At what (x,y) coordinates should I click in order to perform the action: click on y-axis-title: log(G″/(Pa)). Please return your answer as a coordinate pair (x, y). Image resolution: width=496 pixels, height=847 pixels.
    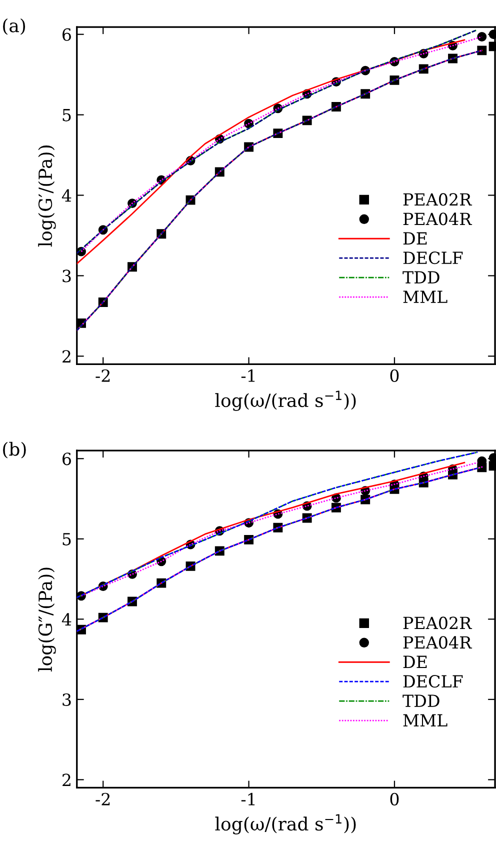
    Looking at the image, I should click on (47, 620).